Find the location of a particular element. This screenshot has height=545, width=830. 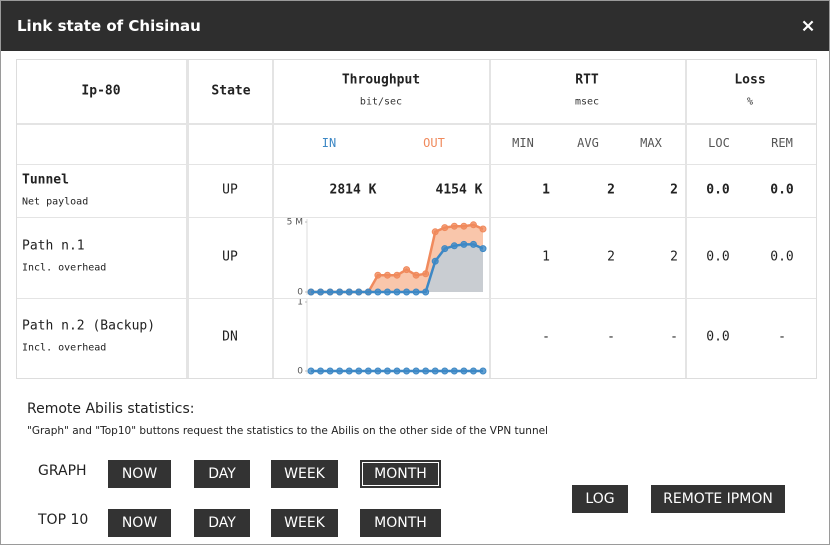

button: LOG is located at coordinates (600, 499).